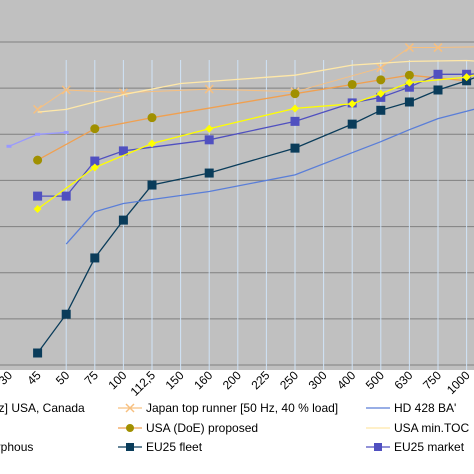  Describe the element at coordinates (431, 428) in the screenshot. I see `legend-label: USA min.TOC` at that location.